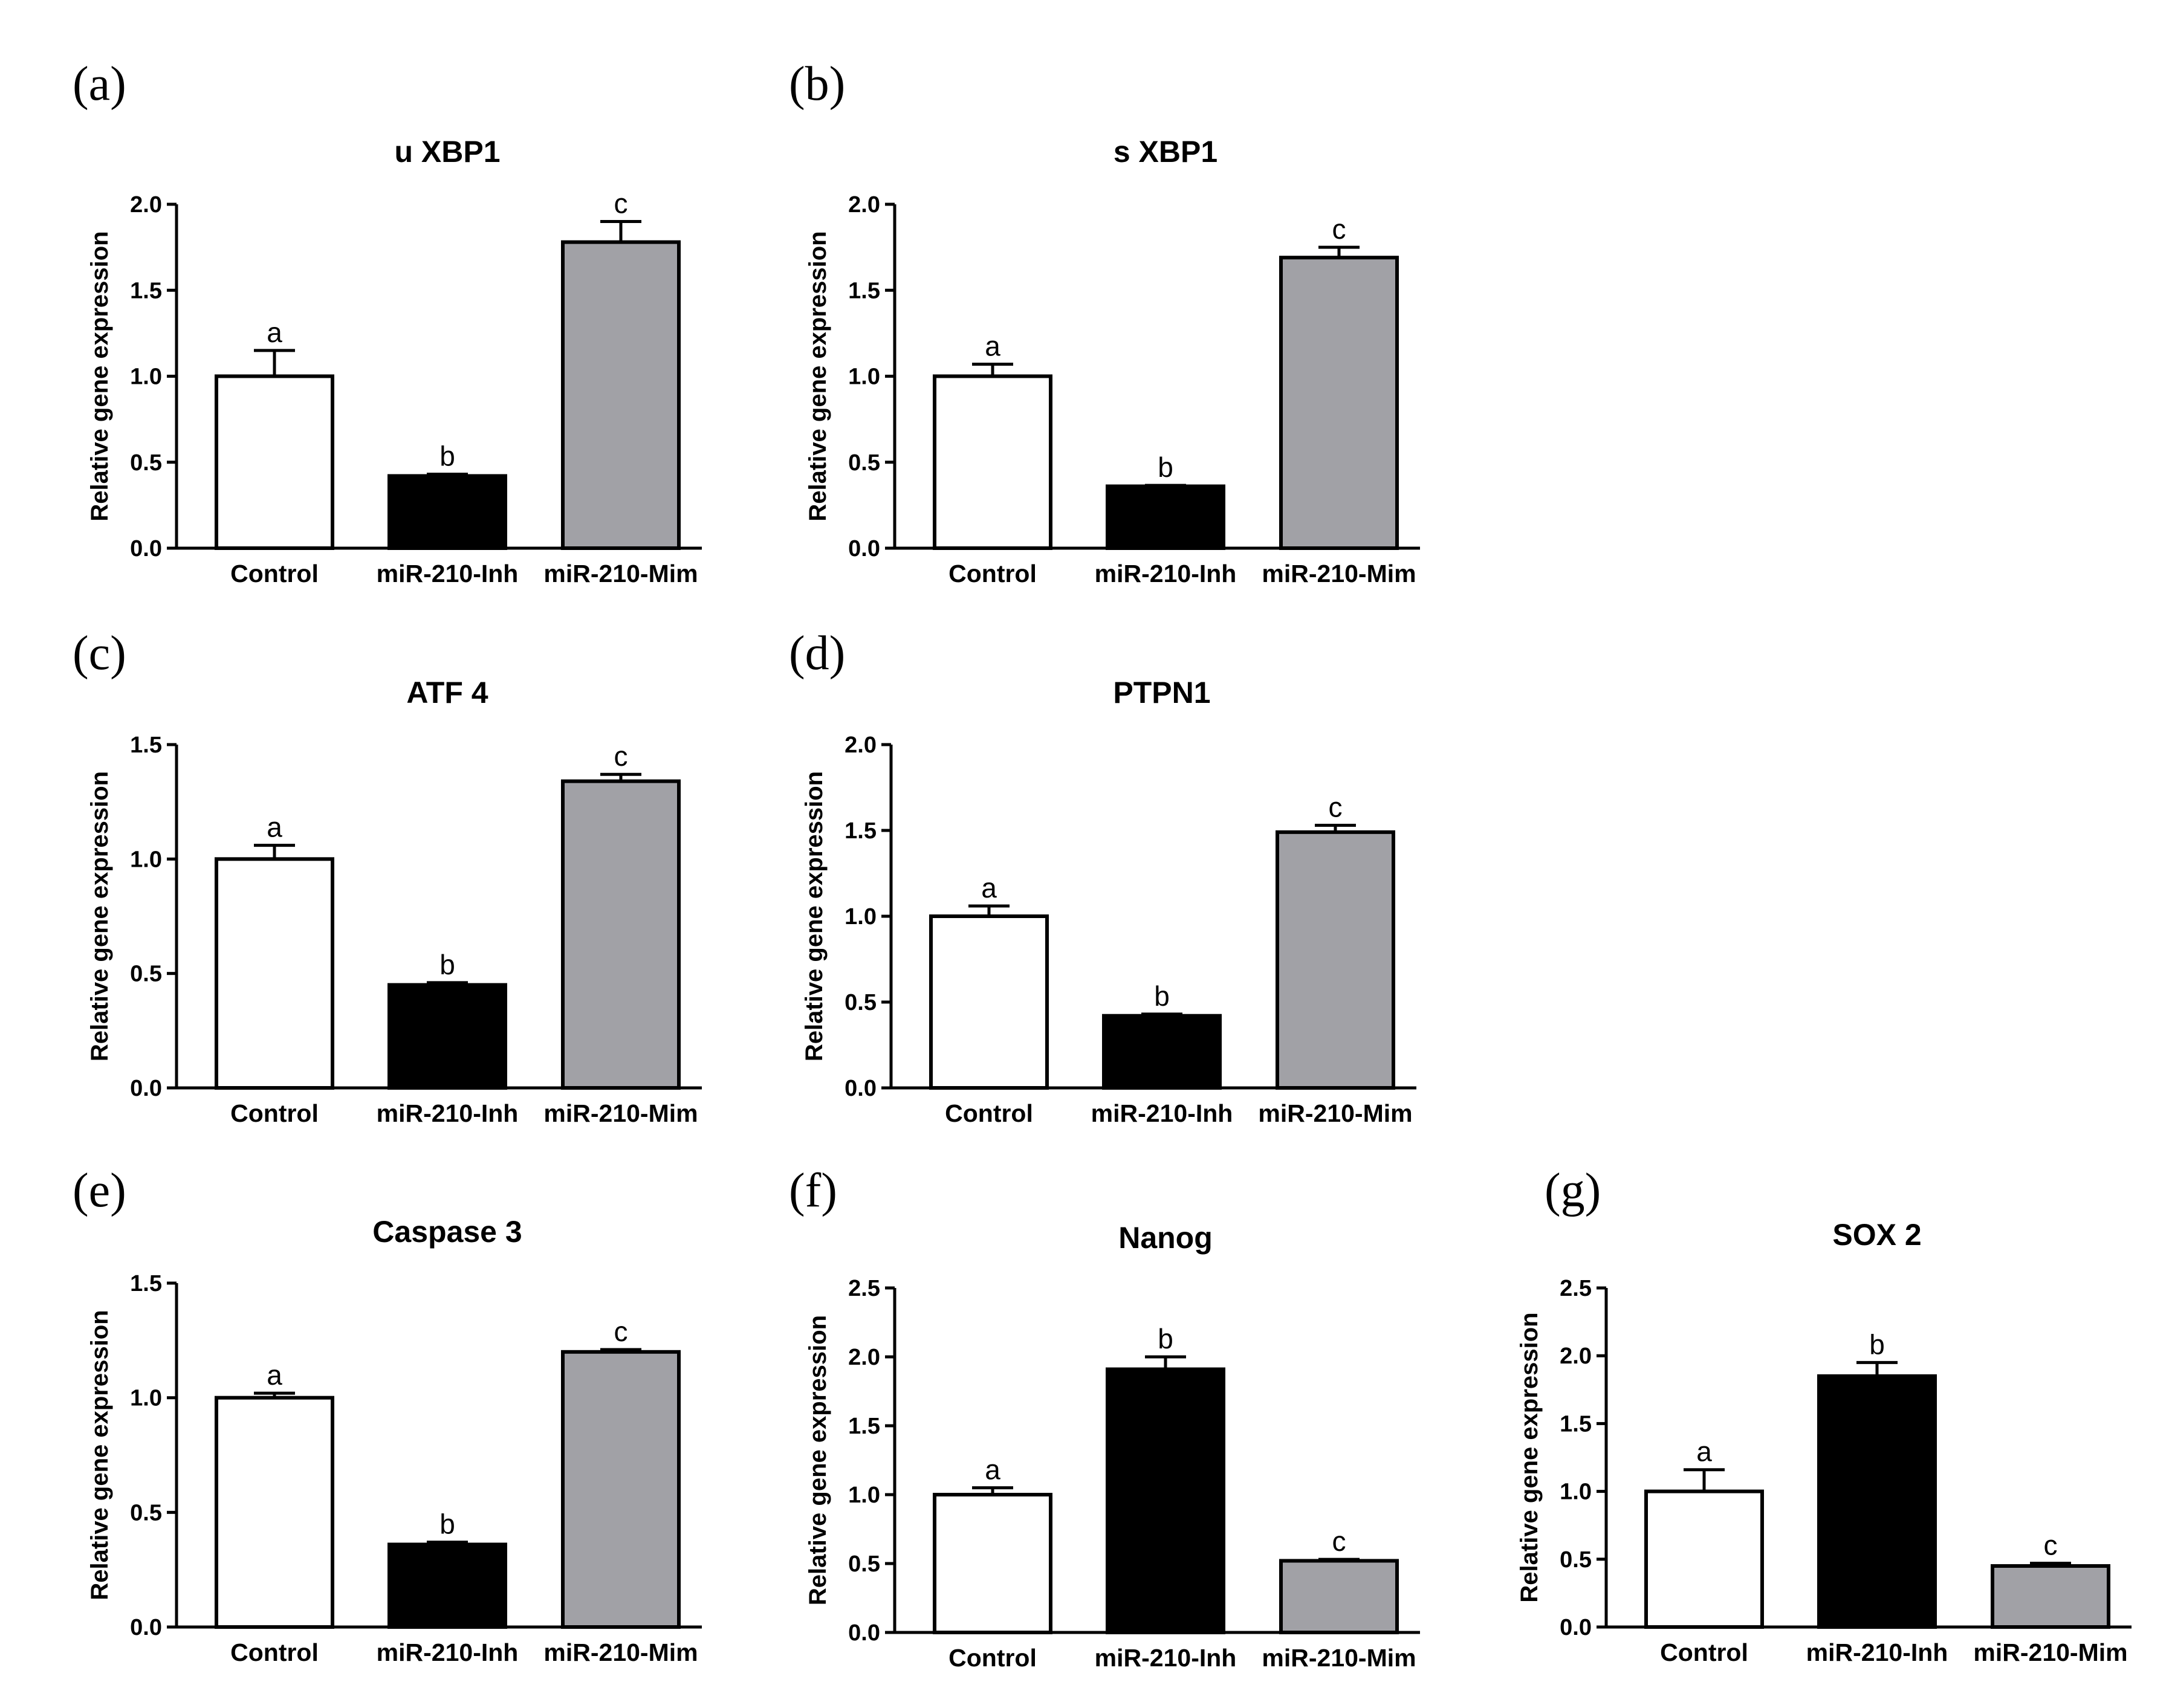  Describe the element at coordinates (864, 1288) in the screenshot. I see `y-tick-label: 2.5` at that location.